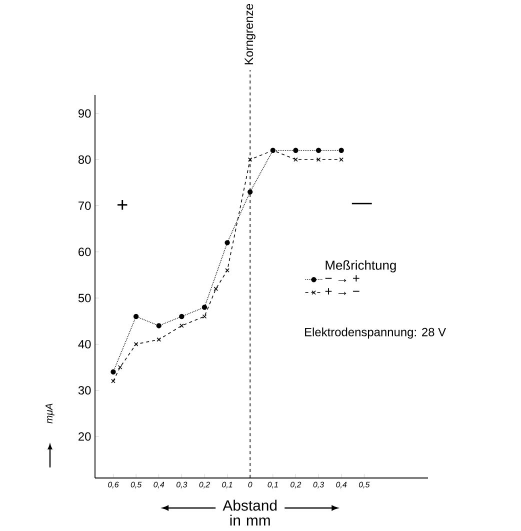 This screenshot has width=521, height=531. Describe the element at coordinates (84, 113) in the screenshot. I see `y-tick-label: 90` at that location.